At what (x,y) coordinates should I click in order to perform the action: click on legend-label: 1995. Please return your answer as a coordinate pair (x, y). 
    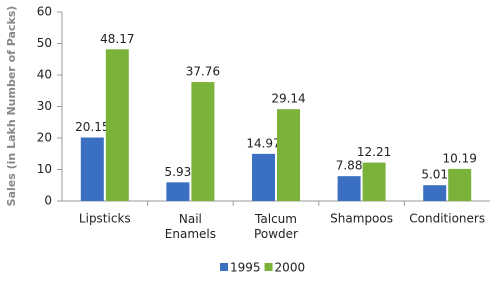
    Looking at the image, I should click on (245, 268).